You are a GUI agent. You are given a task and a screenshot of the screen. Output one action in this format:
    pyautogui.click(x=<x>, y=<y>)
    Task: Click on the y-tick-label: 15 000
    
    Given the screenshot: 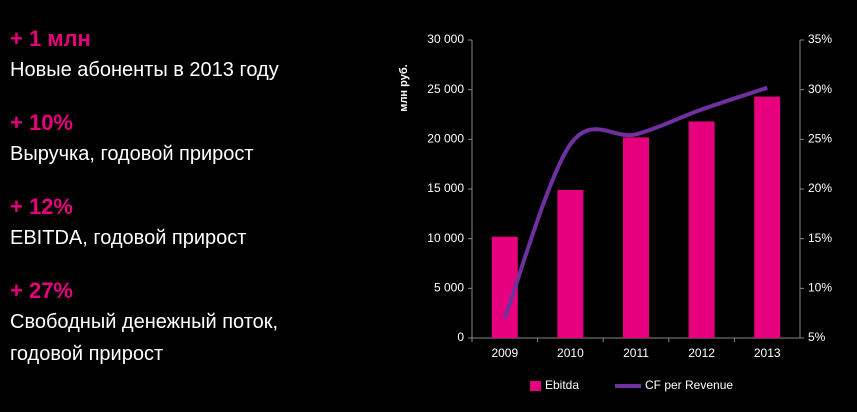 What is the action you would take?
    pyautogui.click(x=445, y=188)
    